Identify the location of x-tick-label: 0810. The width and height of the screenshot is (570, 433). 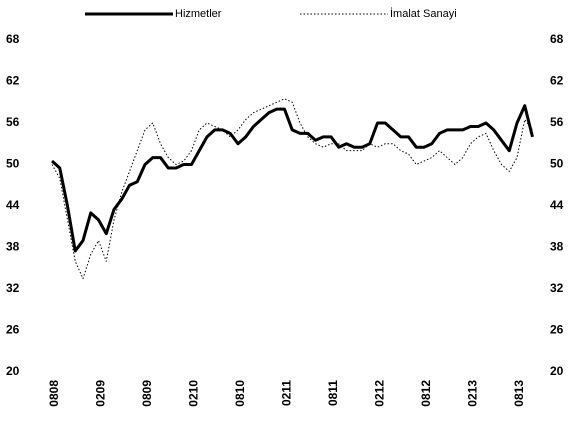
(240, 393).